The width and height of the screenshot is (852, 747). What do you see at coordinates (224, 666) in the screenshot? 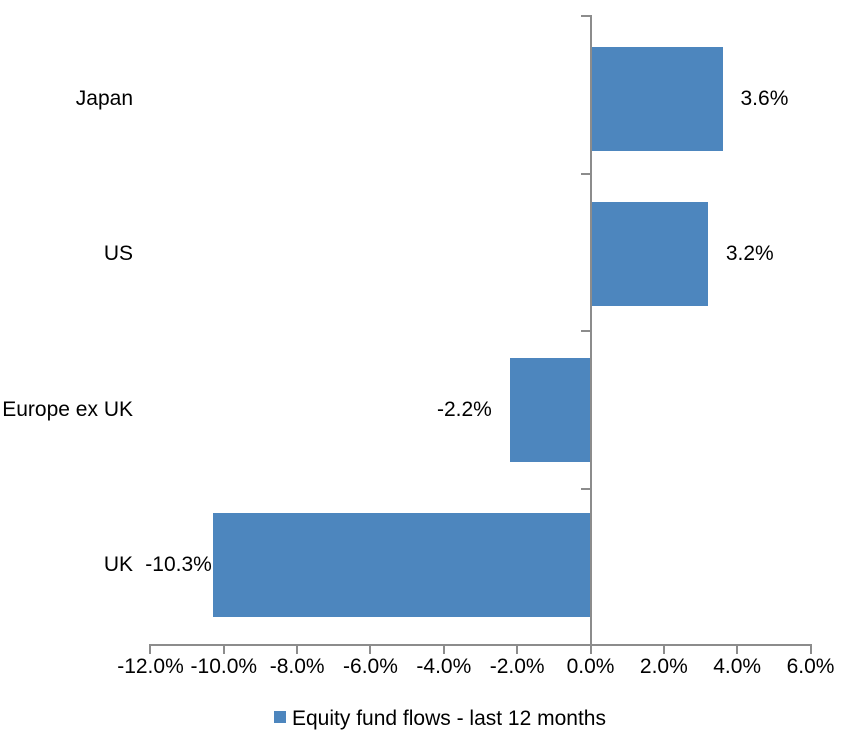
I see `x-tick-label: -10.0%` at bounding box center [224, 666].